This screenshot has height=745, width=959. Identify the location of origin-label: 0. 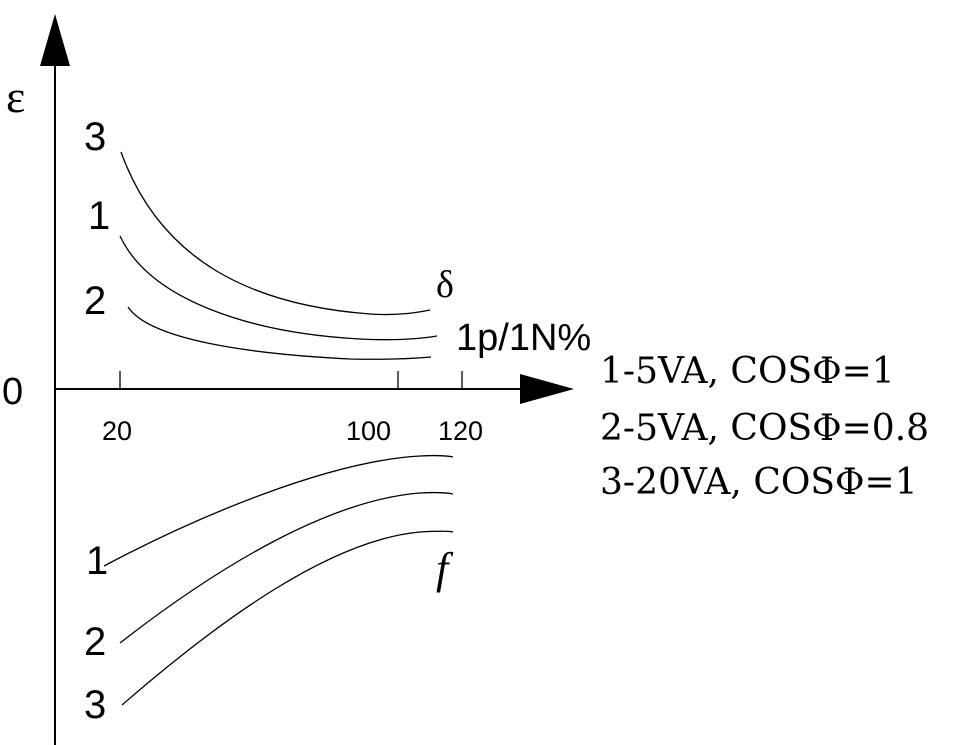
(12, 392).